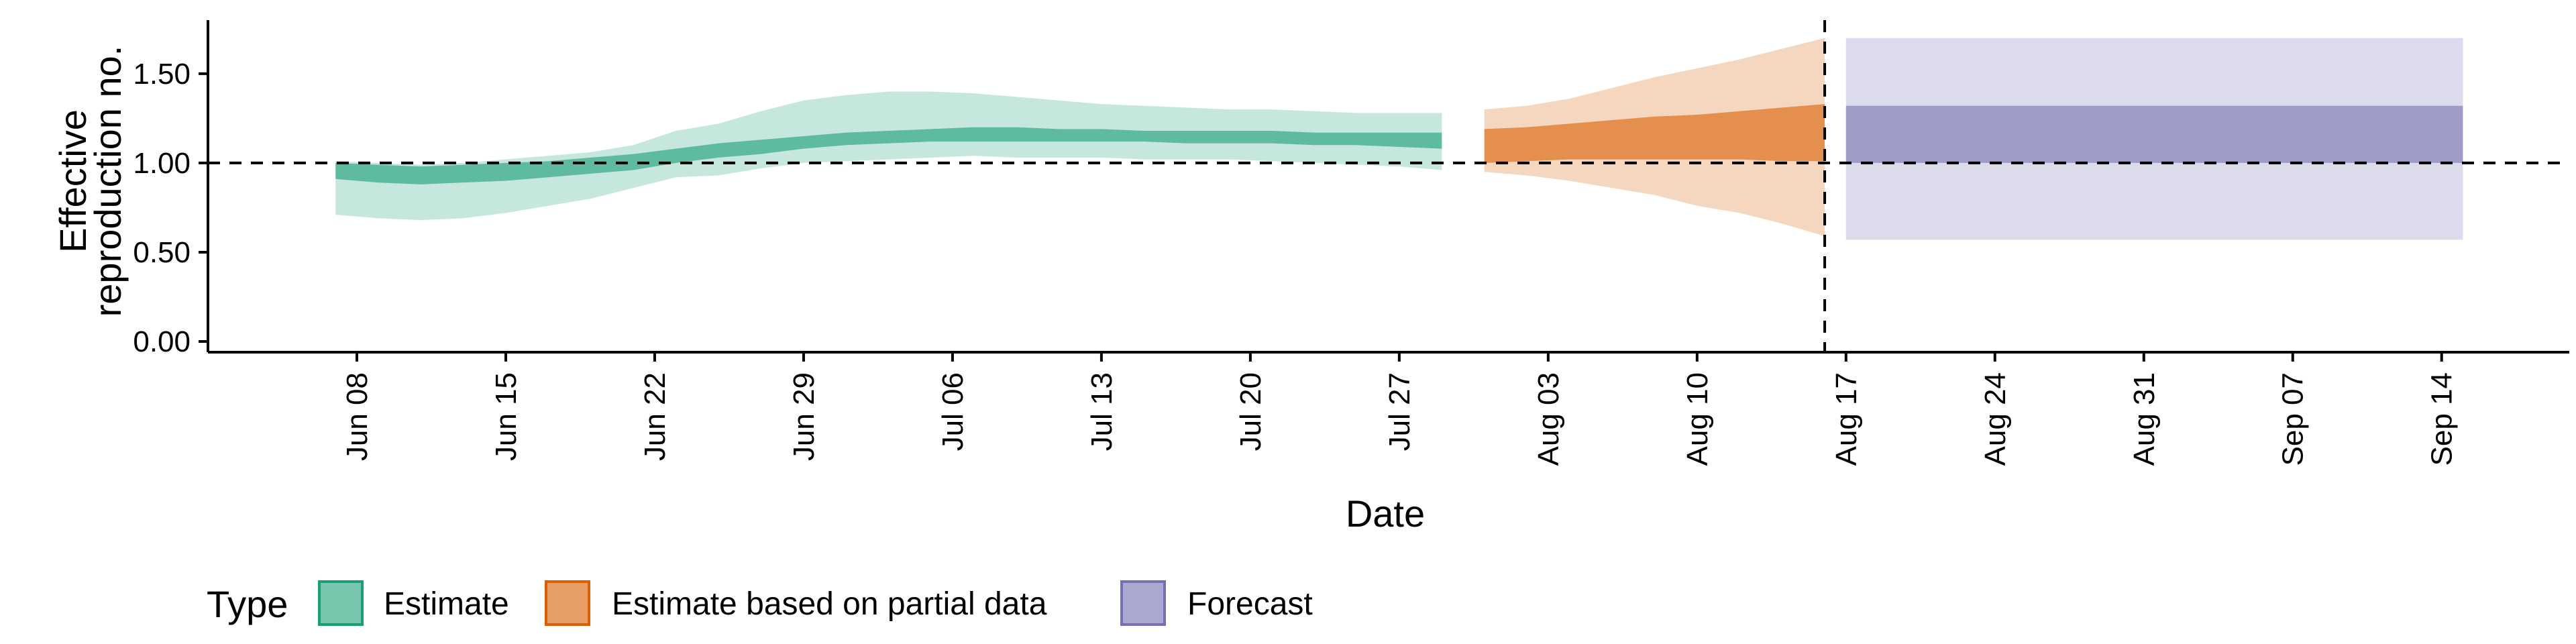 Image resolution: width=2576 pixels, height=644 pixels. I want to click on x-axis-title: Date, so click(1385, 513).